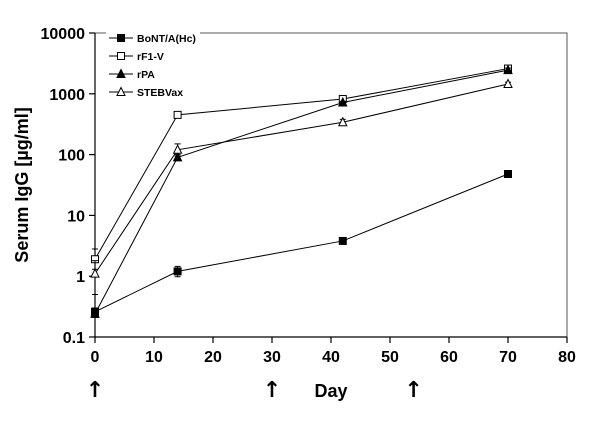  What do you see at coordinates (68, 186) in the screenshot?
I see `y-axis-ticks: 0.1 1 10 100 1000 10000` at bounding box center [68, 186].